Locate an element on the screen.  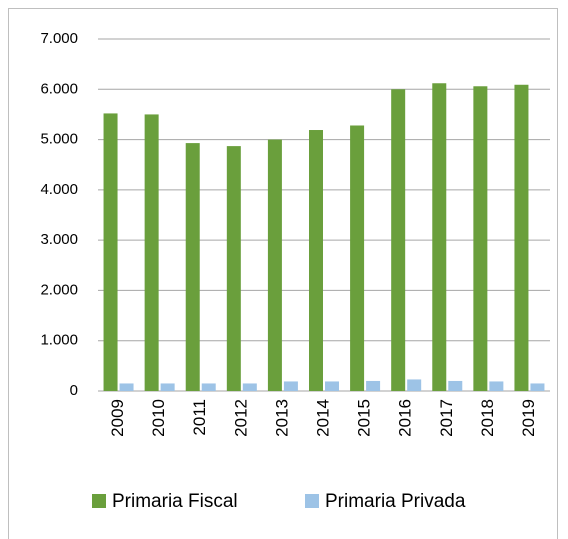
x-tick-label: 2011 is located at coordinates (199, 417).